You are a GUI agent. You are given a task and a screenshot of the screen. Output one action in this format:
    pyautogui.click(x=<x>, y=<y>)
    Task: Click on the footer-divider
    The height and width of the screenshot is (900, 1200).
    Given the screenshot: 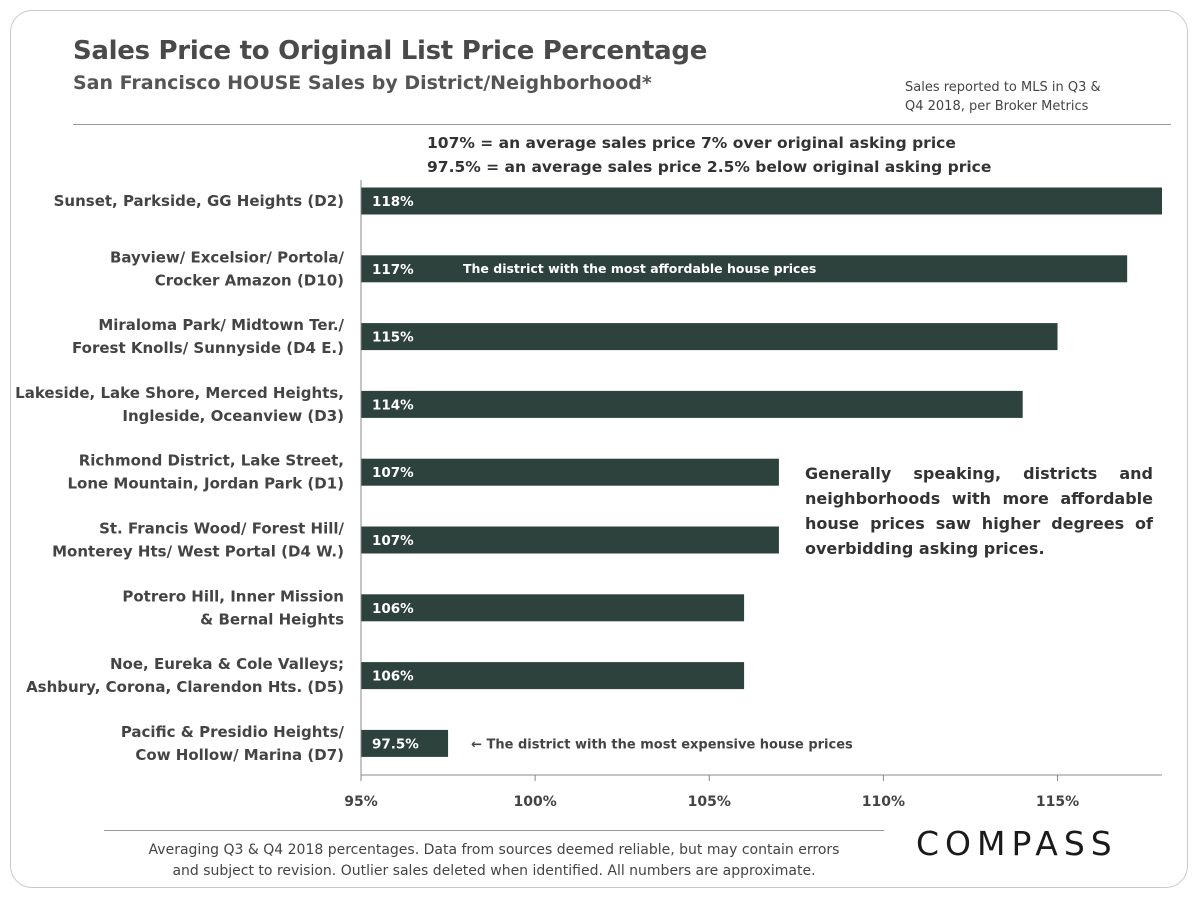 What is the action you would take?
    pyautogui.click(x=494, y=830)
    